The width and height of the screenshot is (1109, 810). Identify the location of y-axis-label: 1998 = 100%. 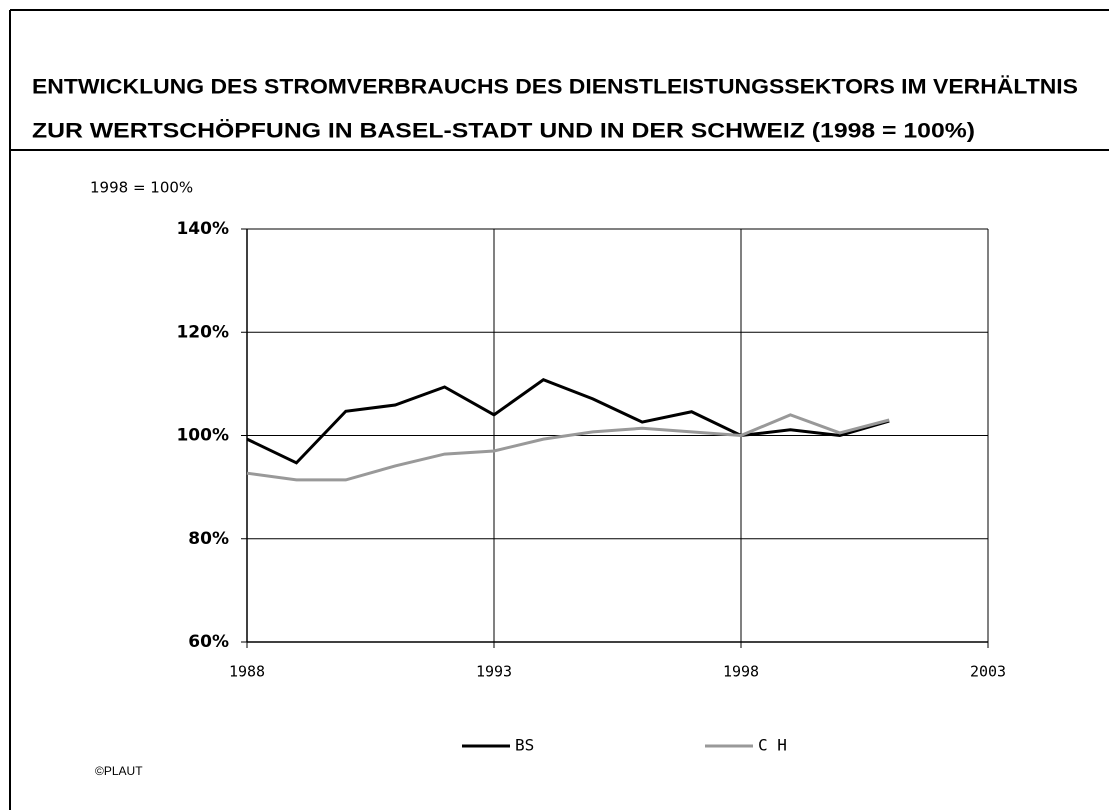
(141, 188).